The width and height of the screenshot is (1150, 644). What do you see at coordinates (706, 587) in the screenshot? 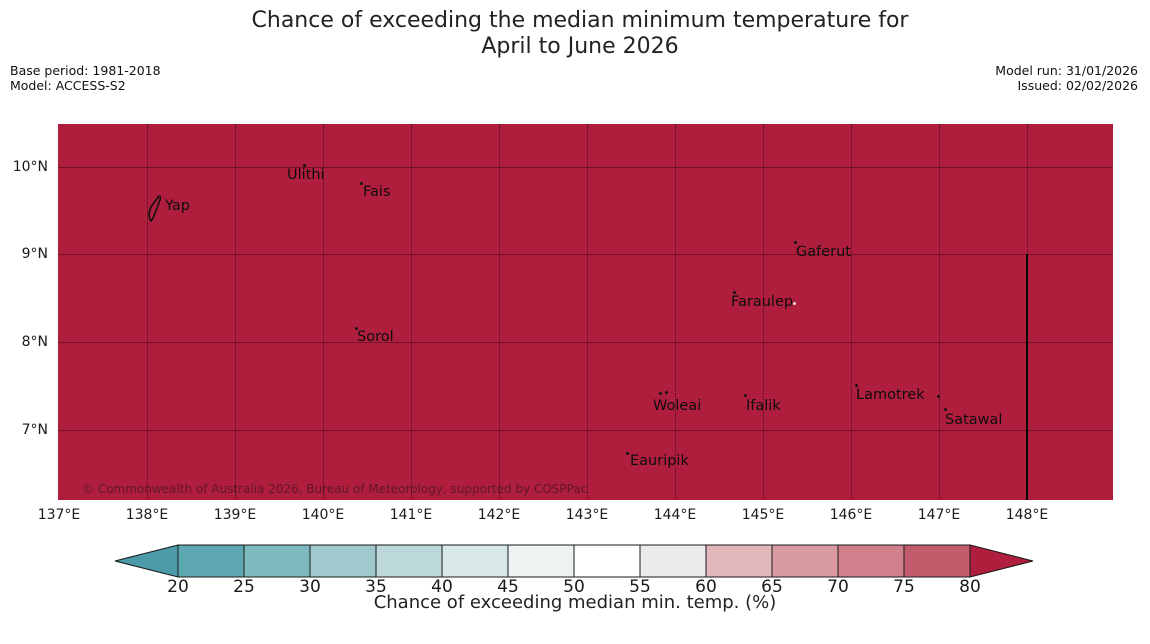
I see `colorbar-tick-label: 60` at bounding box center [706, 587].